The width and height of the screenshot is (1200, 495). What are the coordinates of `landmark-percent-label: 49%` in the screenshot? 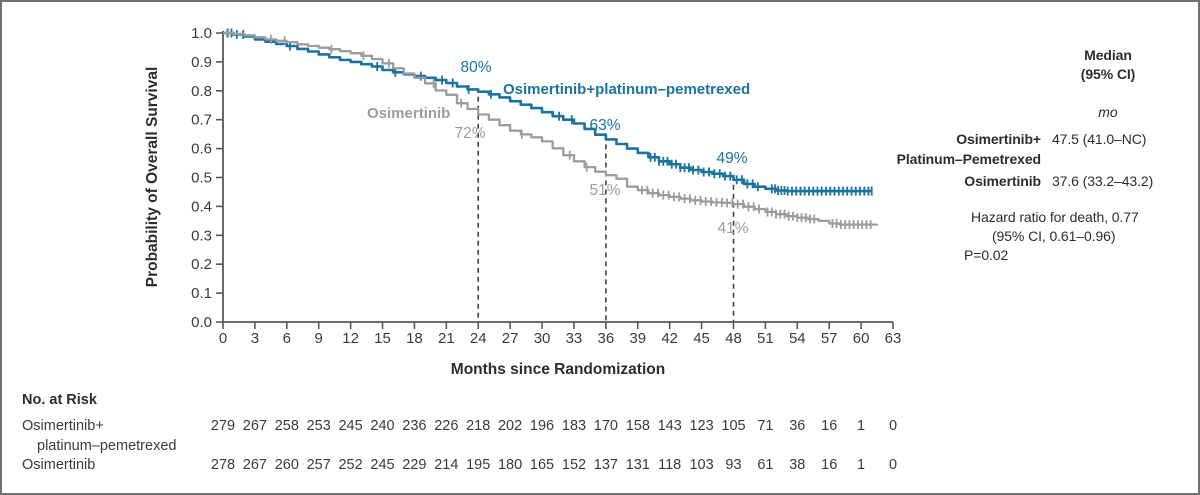 It's located at (731, 158).